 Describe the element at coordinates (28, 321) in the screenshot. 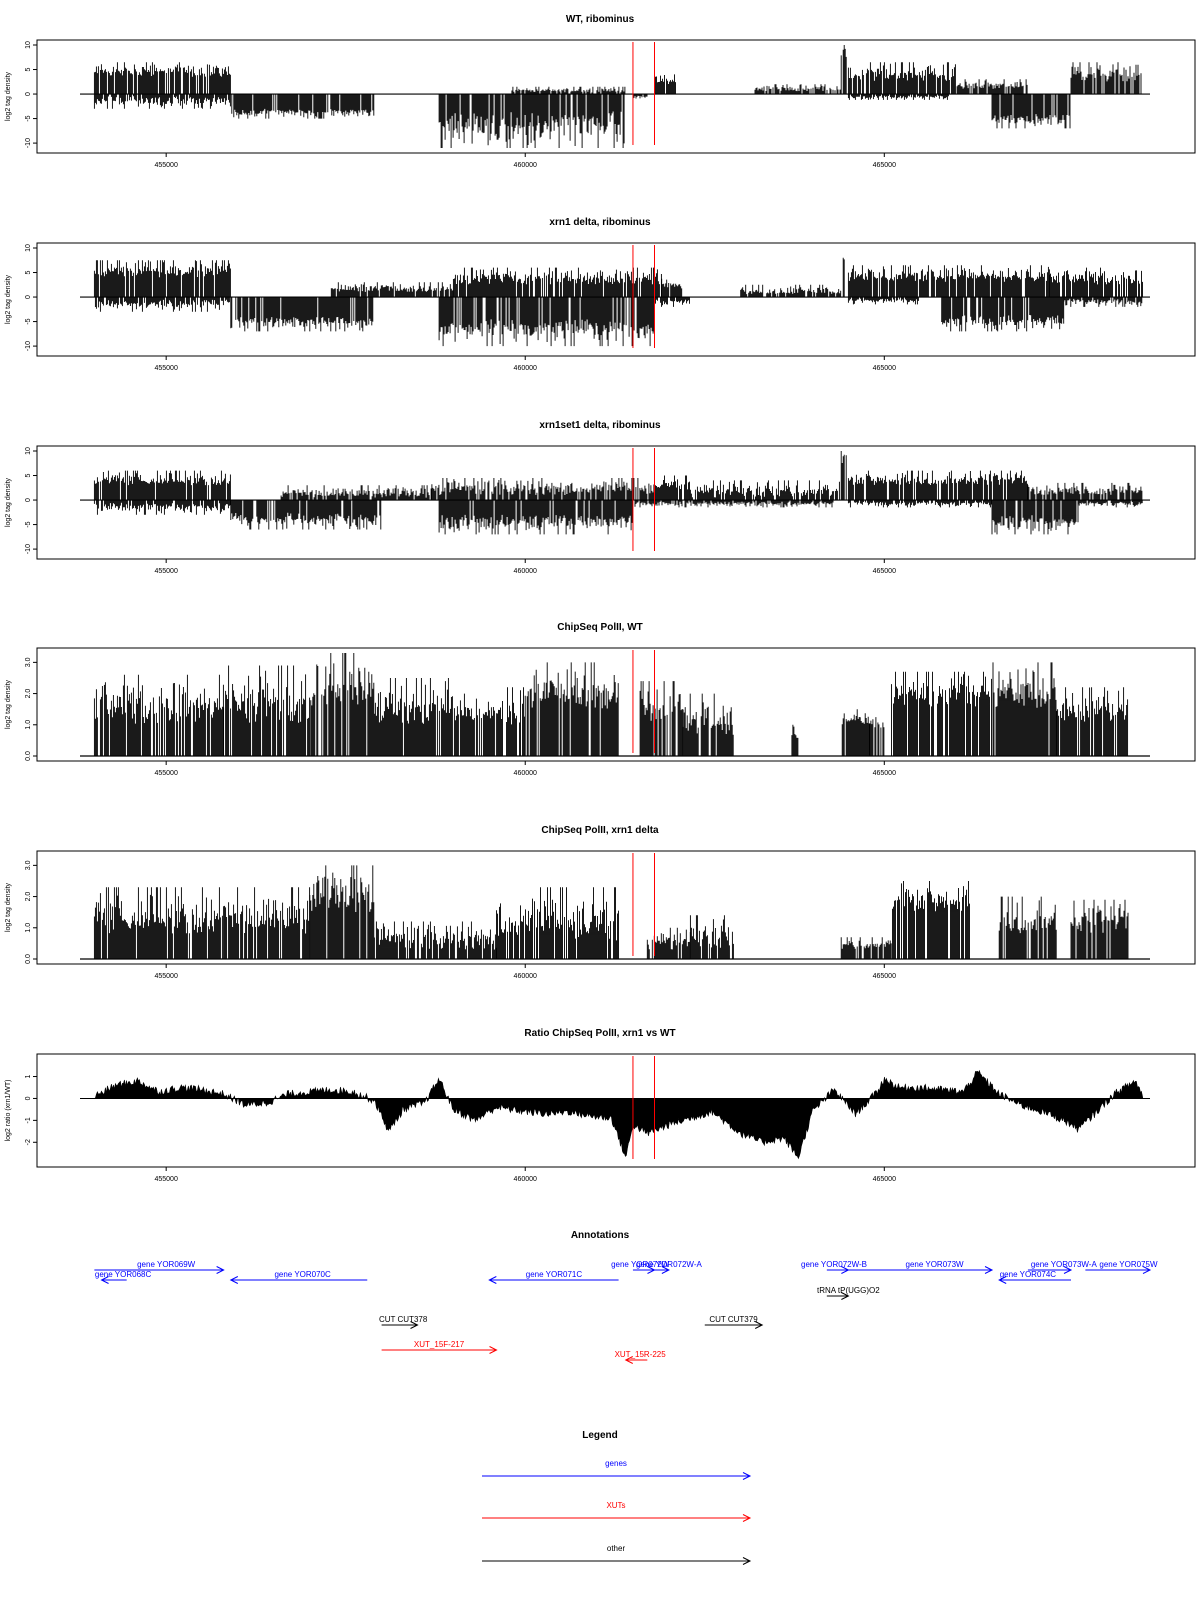

I see `y-tick-label: -5` at that location.